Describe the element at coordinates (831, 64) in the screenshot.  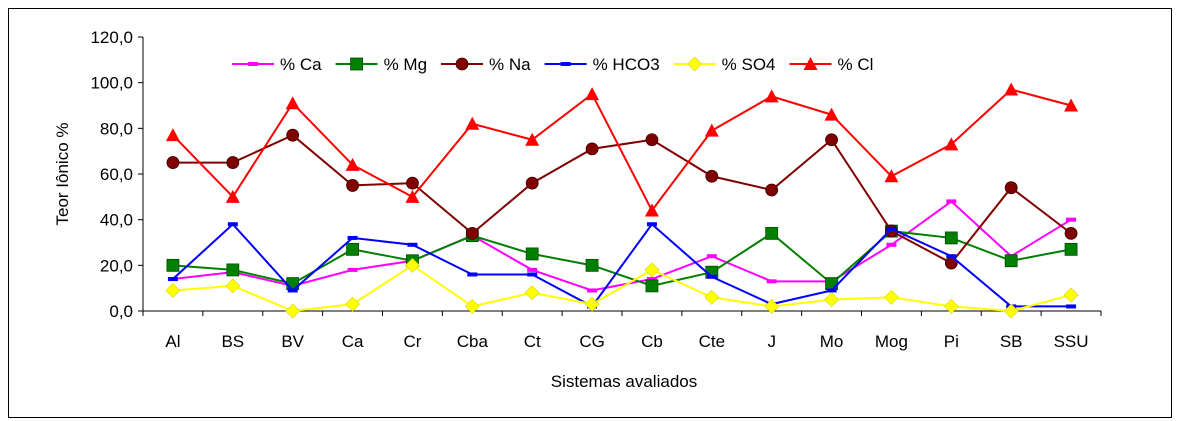
I see `legend-item: % Cl` at that location.